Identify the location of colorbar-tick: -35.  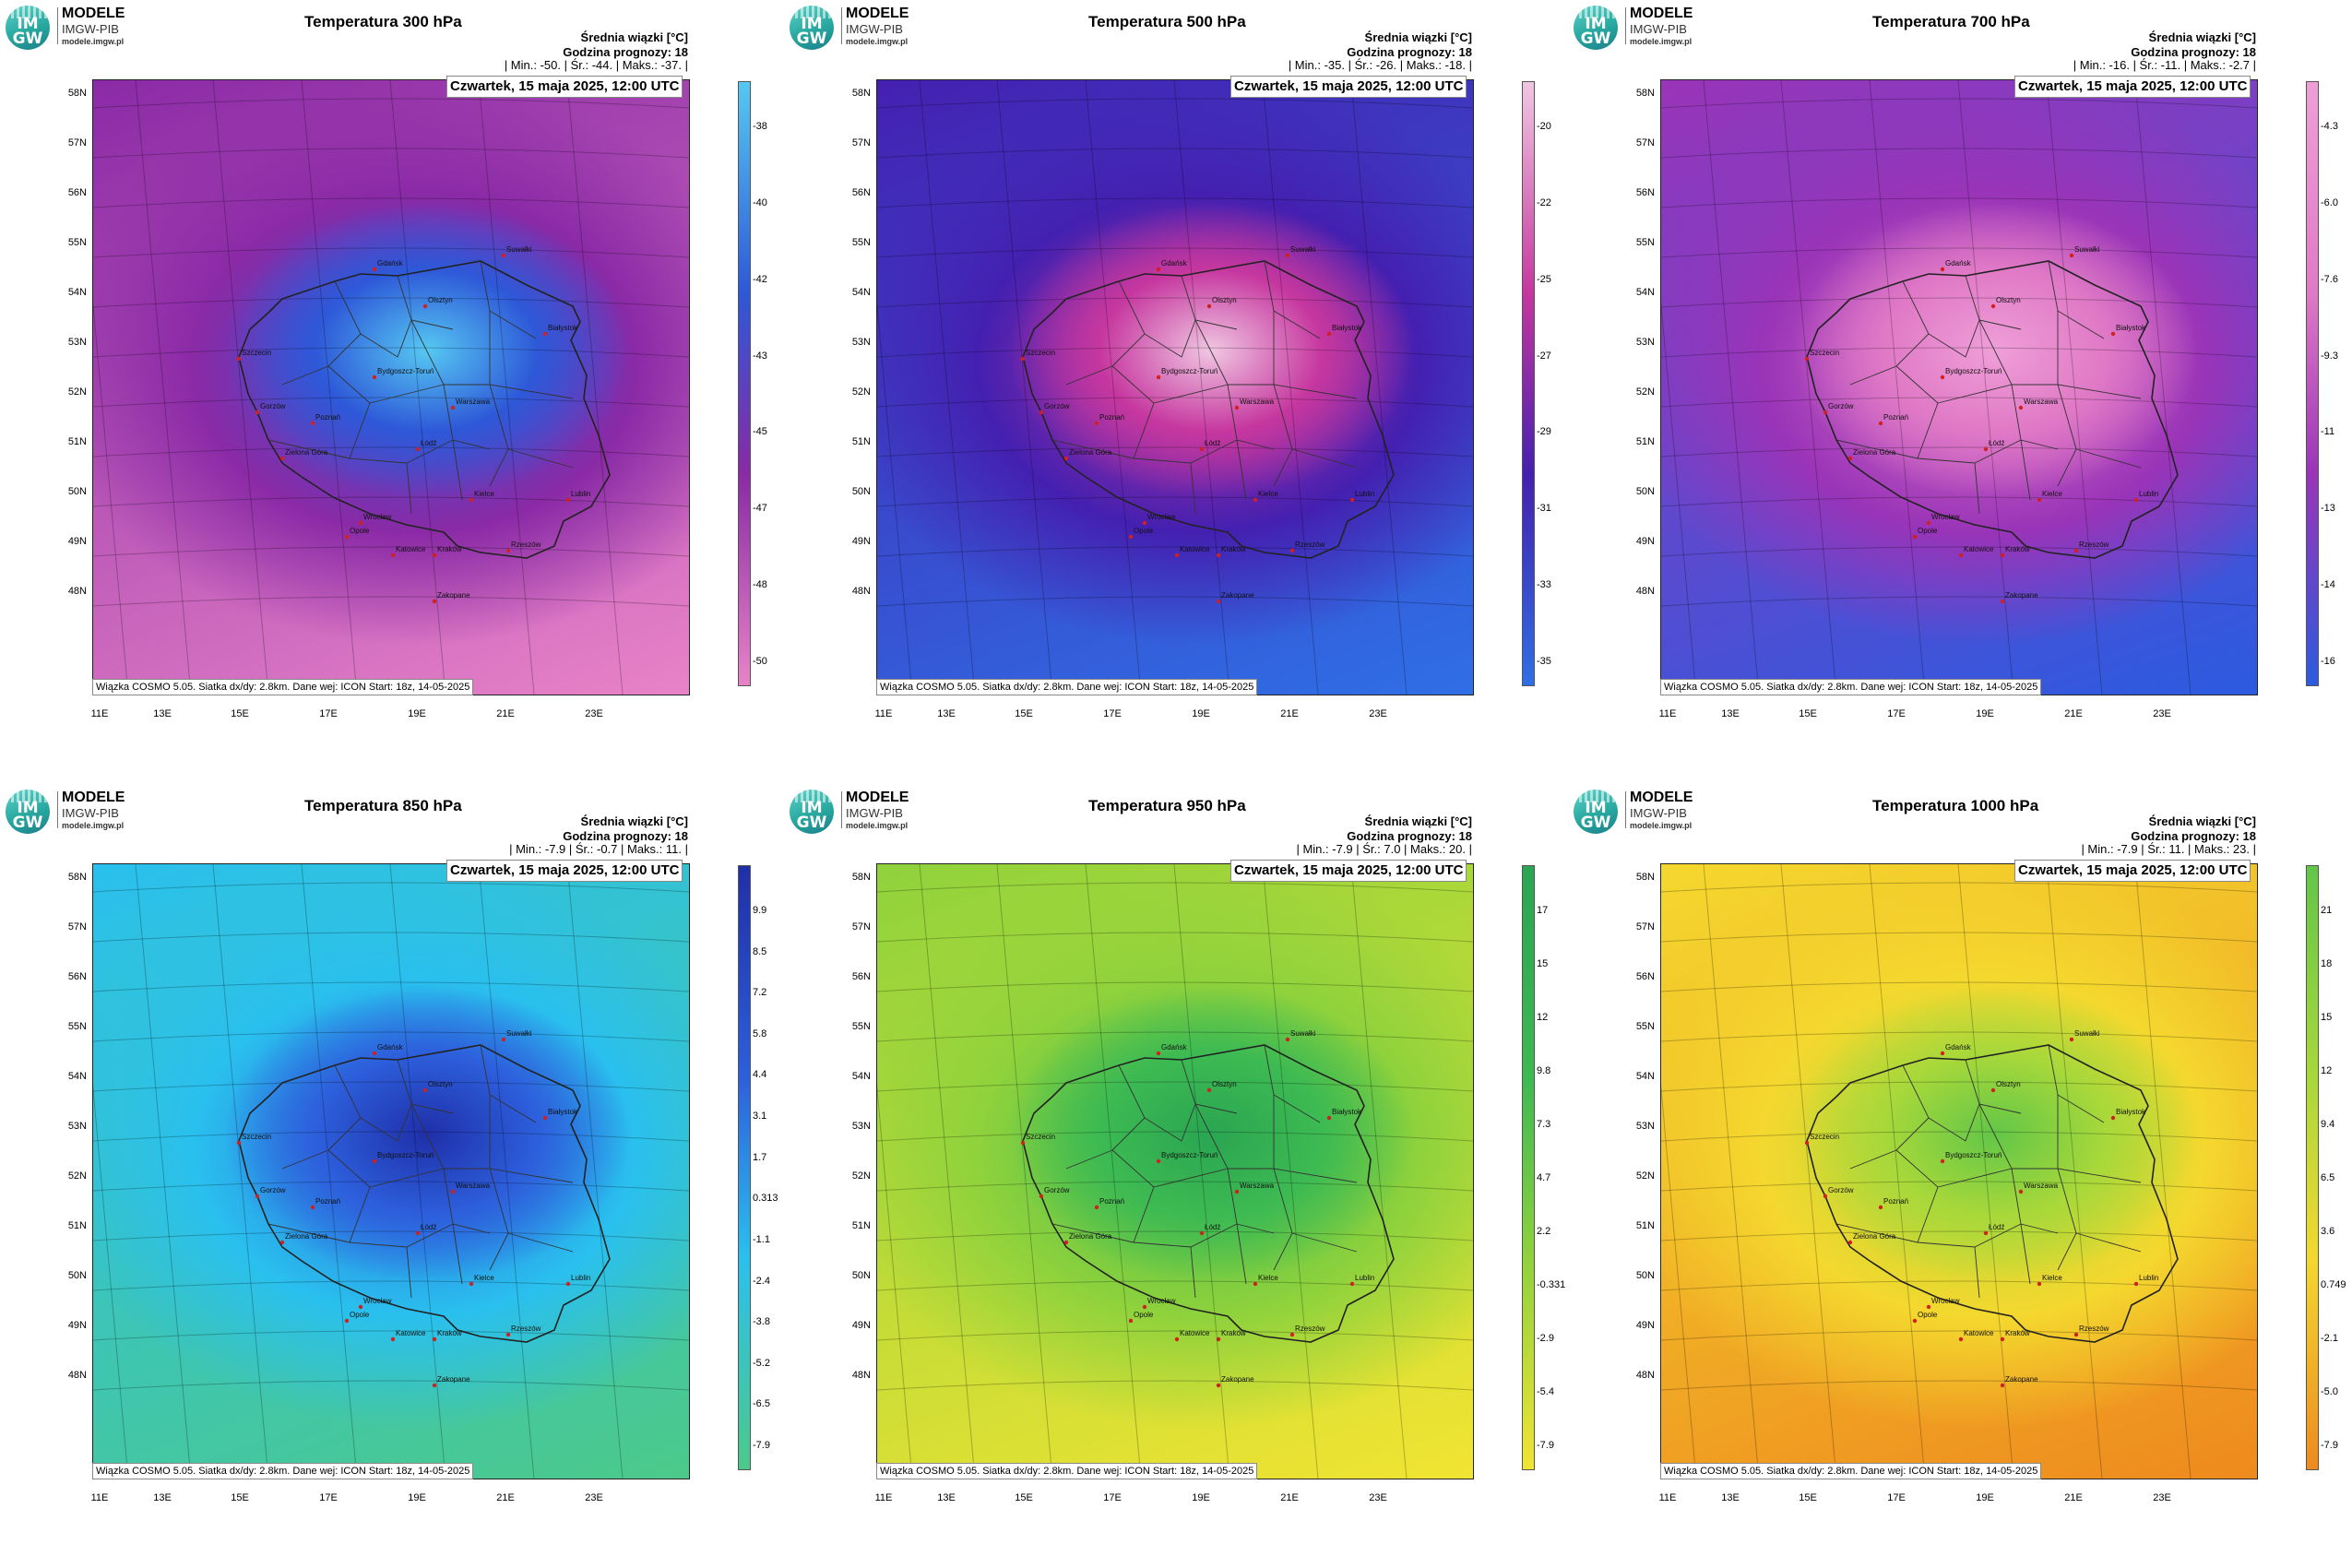
(1544, 661).